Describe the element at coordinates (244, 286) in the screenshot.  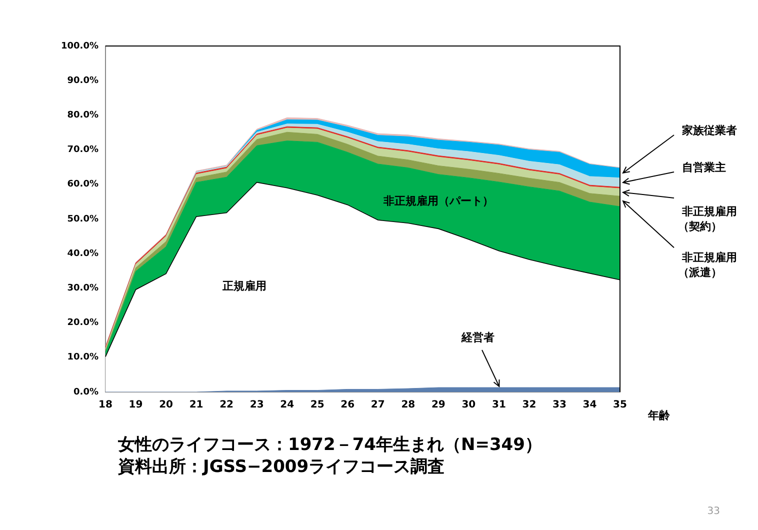
I see `series-label: 正規雇用` at that location.